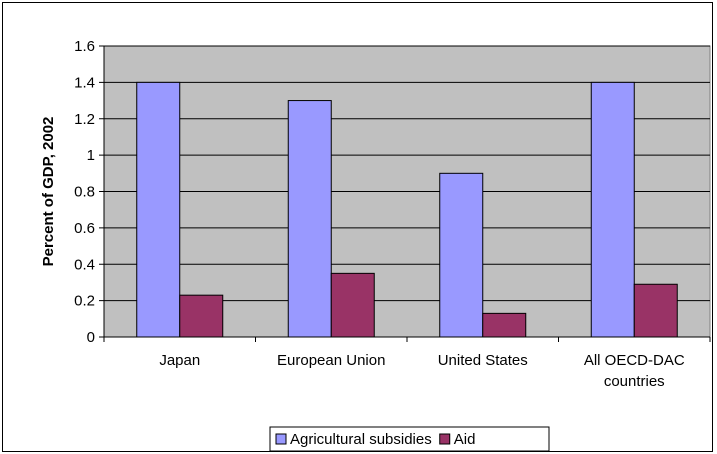  What do you see at coordinates (445, 439) in the screenshot?
I see `legend-swatch-aid` at bounding box center [445, 439].